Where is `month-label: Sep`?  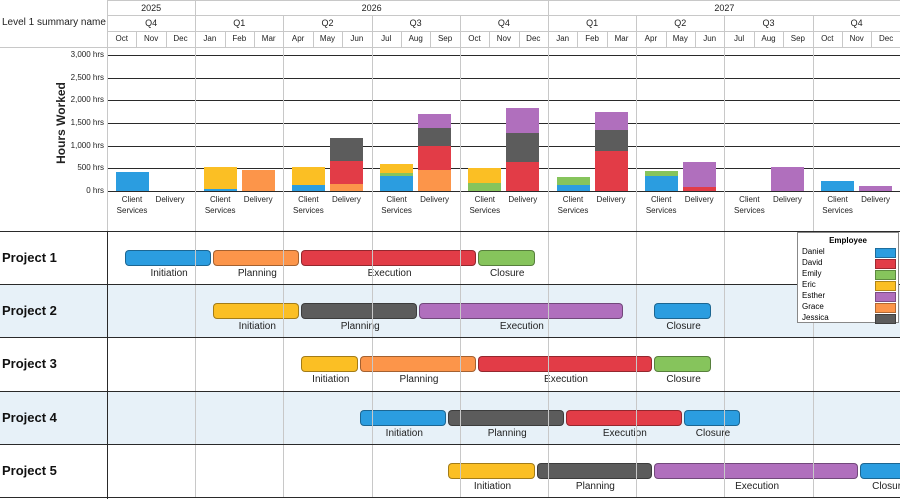
month-label: Sep is located at coordinates (797, 38).